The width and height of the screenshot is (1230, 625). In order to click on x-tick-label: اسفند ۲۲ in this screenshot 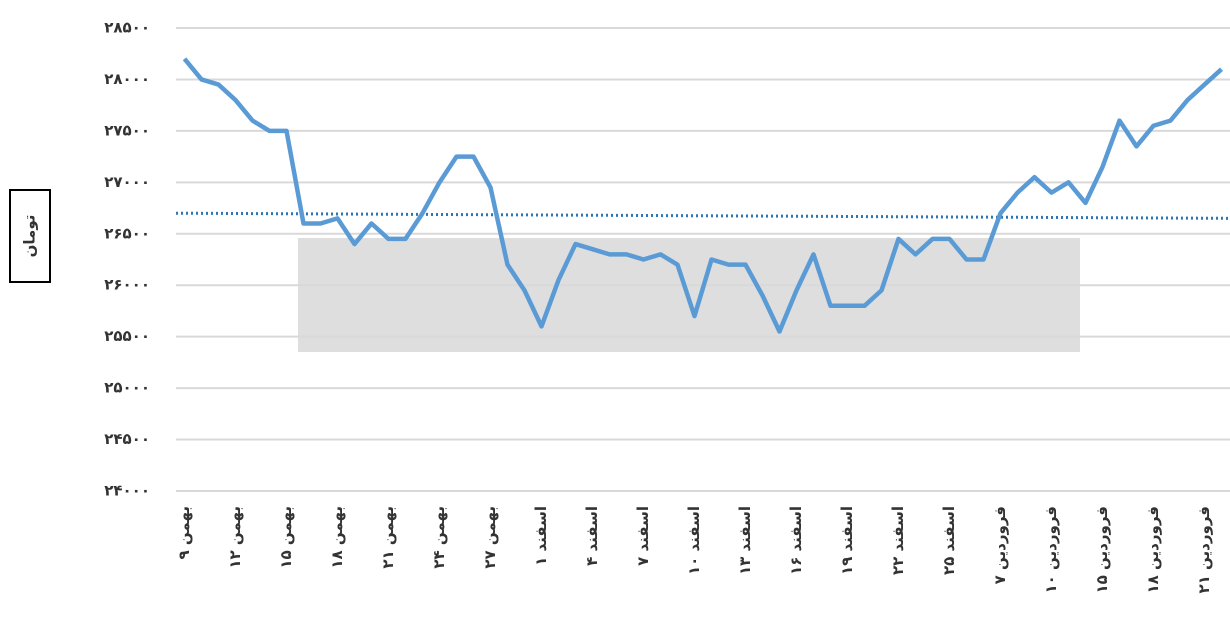, I will do `click(898, 540)`.